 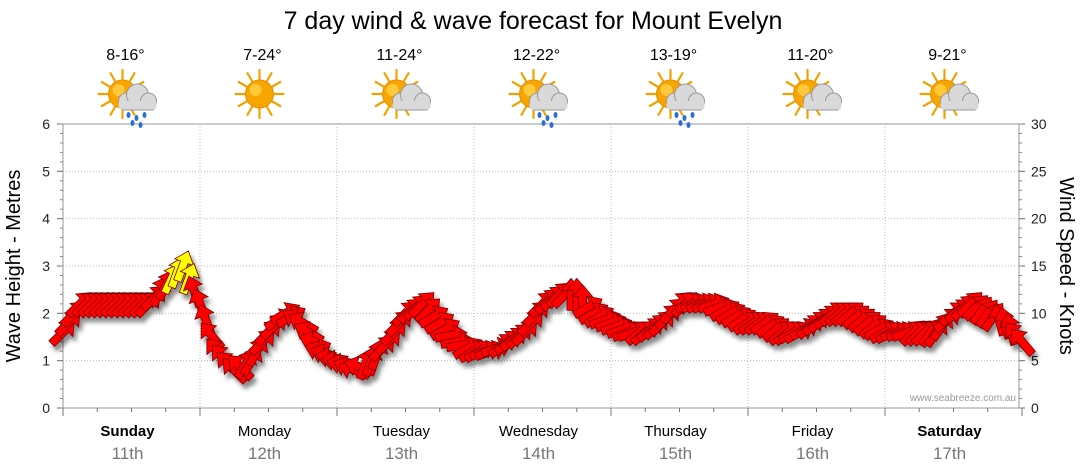 What do you see at coordinates (14, 266) in the screenshot?
I see `y-axis-left-label: Wave Height - Metres` at bounding box center [14, 266].